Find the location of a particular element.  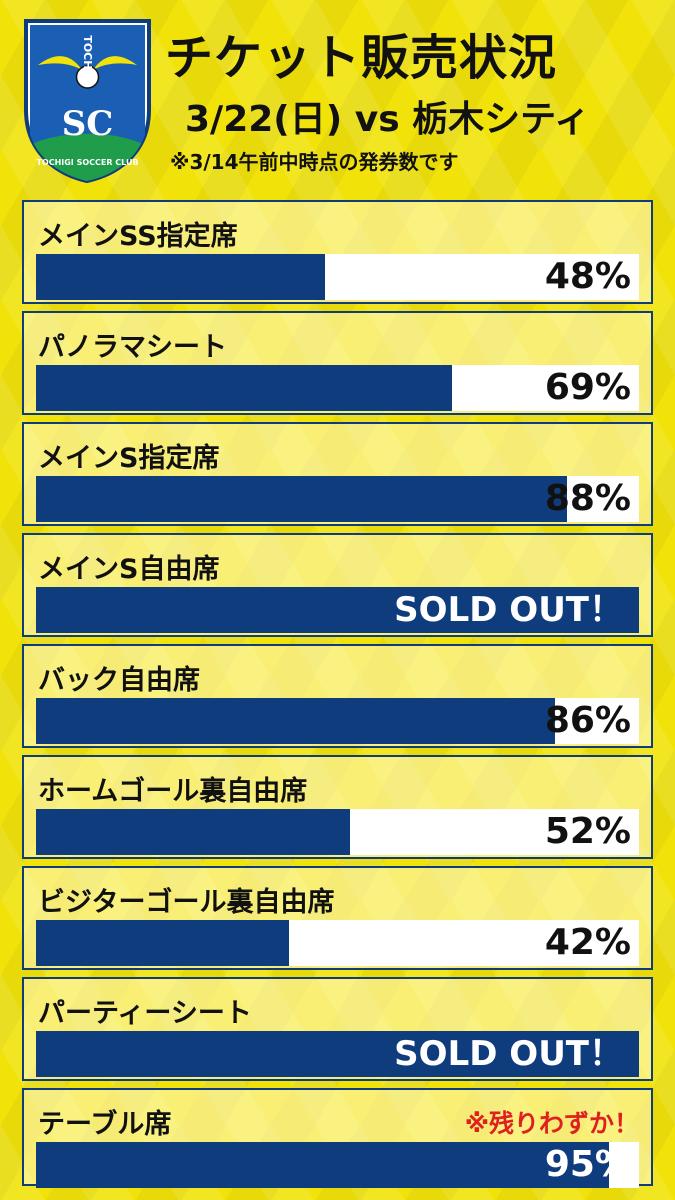

seat-name: ホームゴール裏自由席 is located at coordinates (173, 791).